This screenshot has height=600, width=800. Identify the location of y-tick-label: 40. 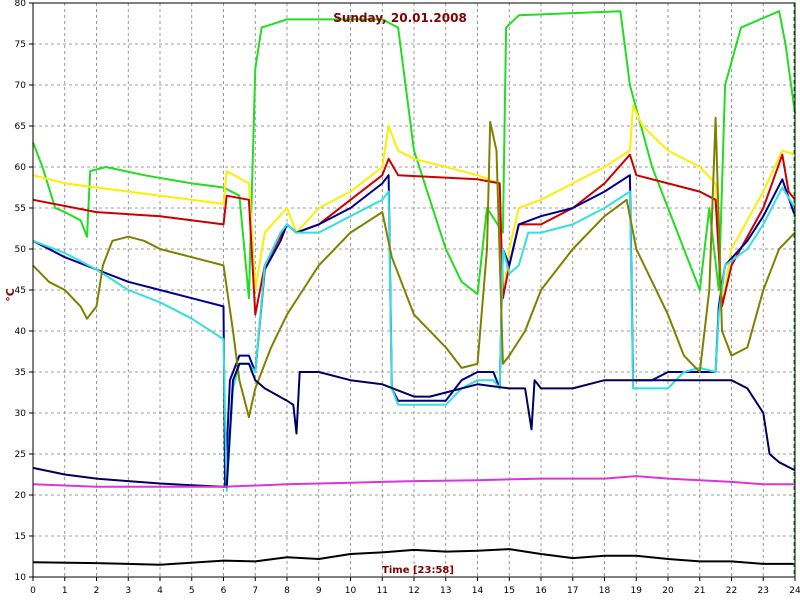
(21, 332).